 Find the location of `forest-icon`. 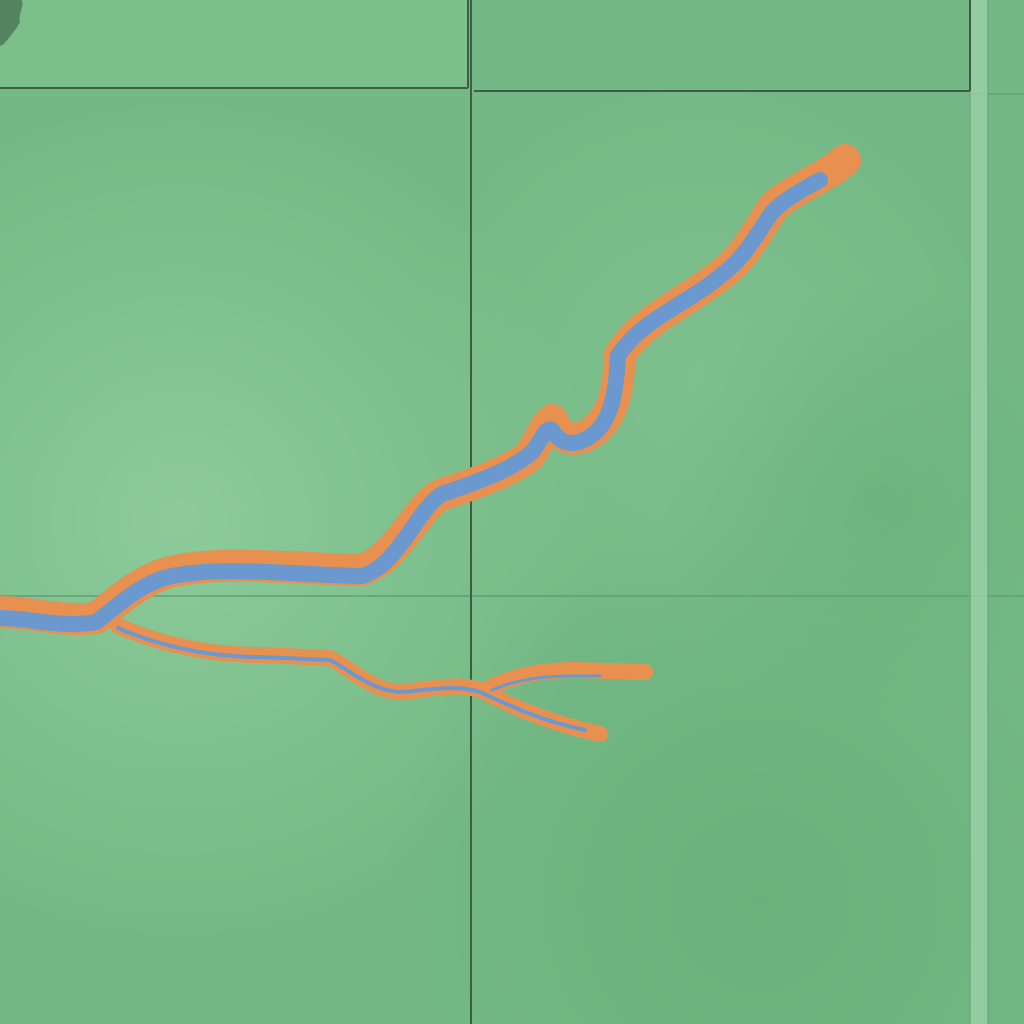

forest-icon is located at coordinates (11, 23).